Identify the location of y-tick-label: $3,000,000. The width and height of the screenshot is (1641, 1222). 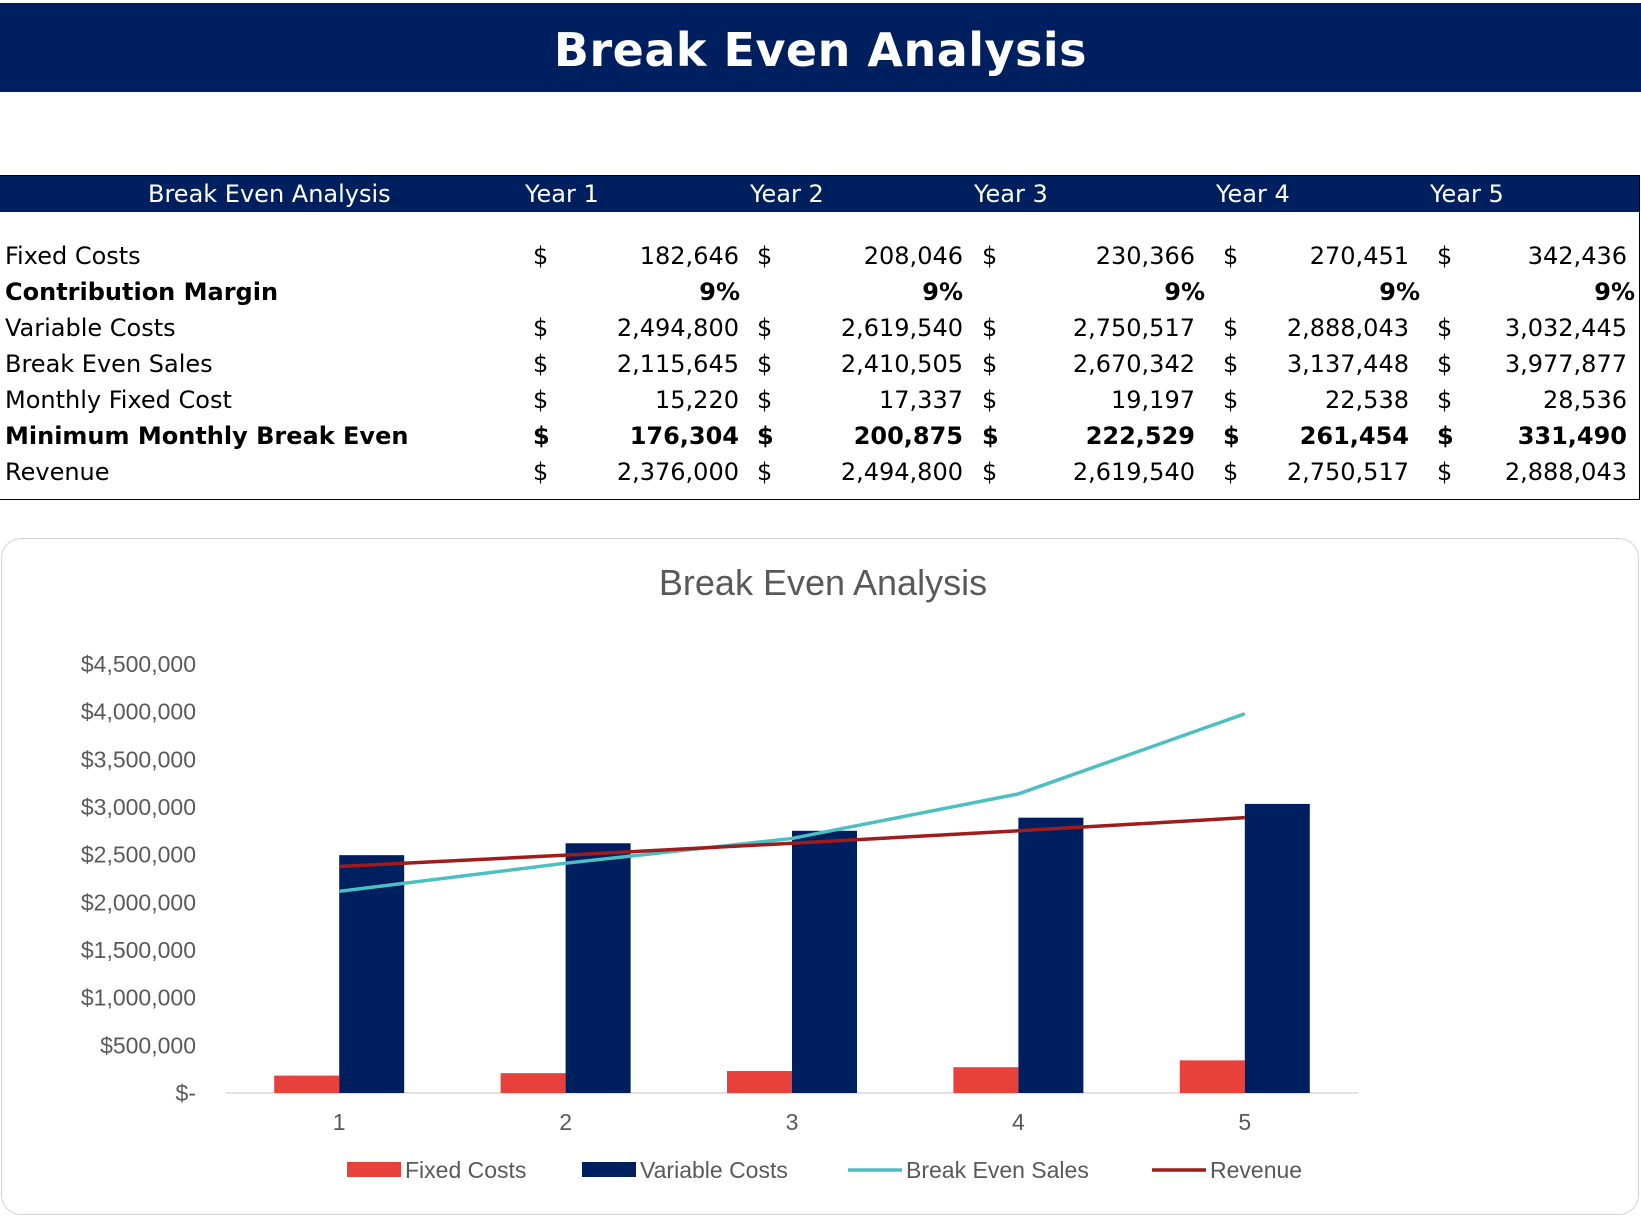
(138, 807).